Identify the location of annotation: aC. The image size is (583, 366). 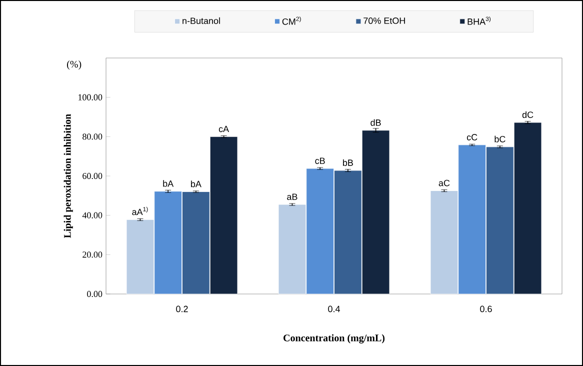
(444, 183).